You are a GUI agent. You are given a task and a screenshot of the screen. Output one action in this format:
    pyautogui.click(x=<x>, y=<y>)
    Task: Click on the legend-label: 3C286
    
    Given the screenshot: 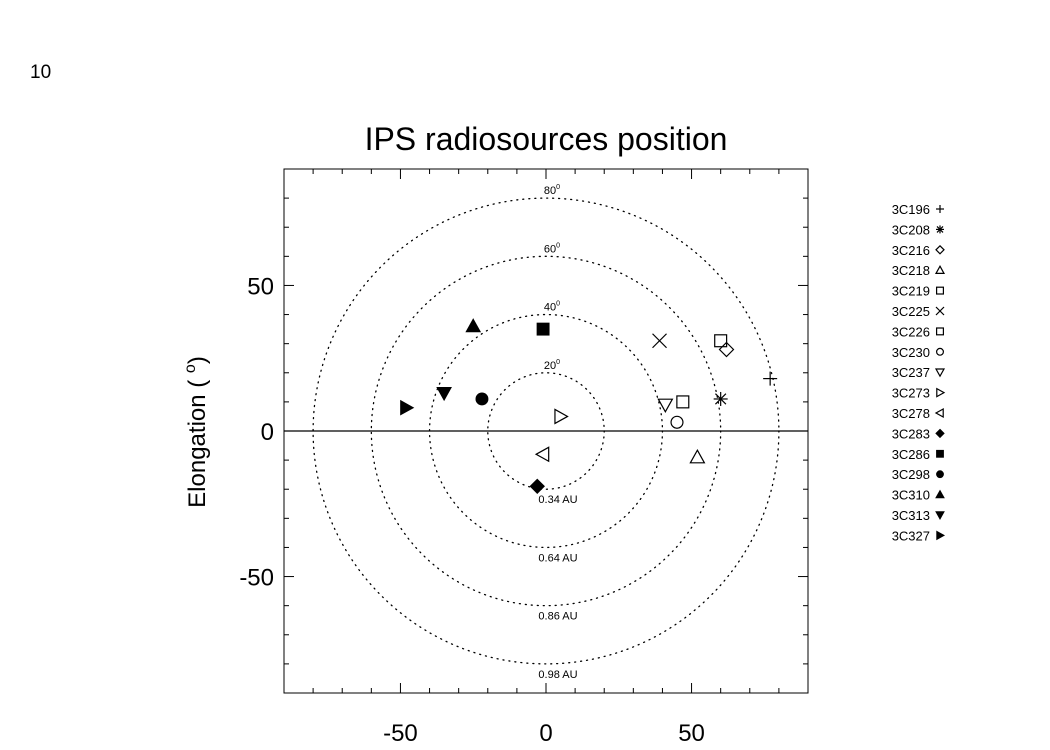 What is the action you would take?
    pyautogui.click(x=911, y=454)
    